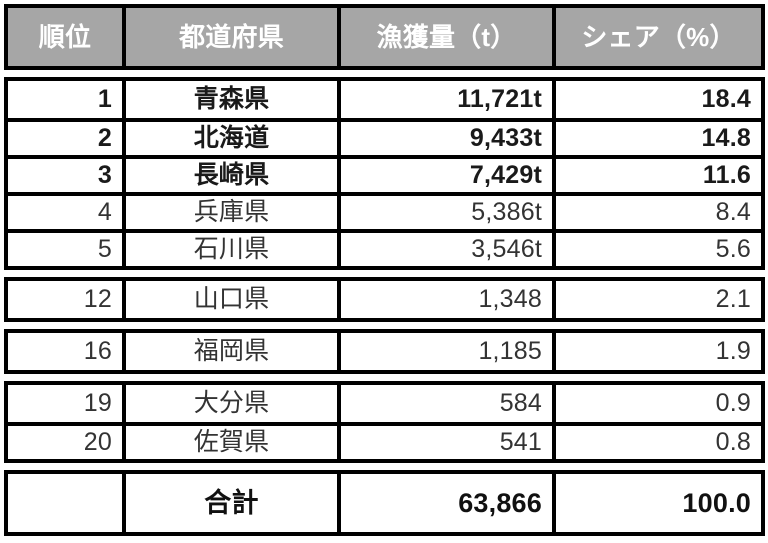 The height and width of the screenshot is (543, 768). Describe the element at coordinates (229, 249) in the screenshot. I see `cell-prefecture: 石川県` at that location.